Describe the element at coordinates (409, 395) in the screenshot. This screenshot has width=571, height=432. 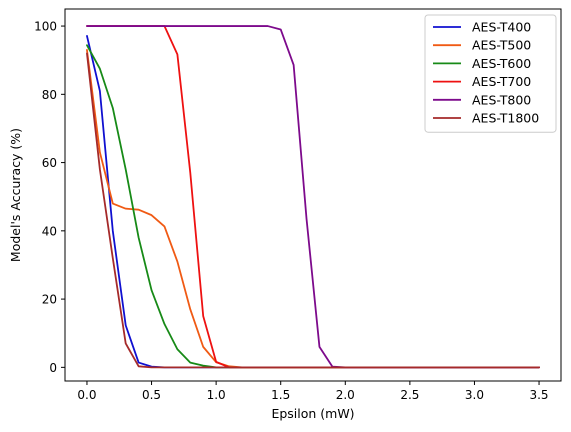
I see `x-tick-label: 2.5` at that location.